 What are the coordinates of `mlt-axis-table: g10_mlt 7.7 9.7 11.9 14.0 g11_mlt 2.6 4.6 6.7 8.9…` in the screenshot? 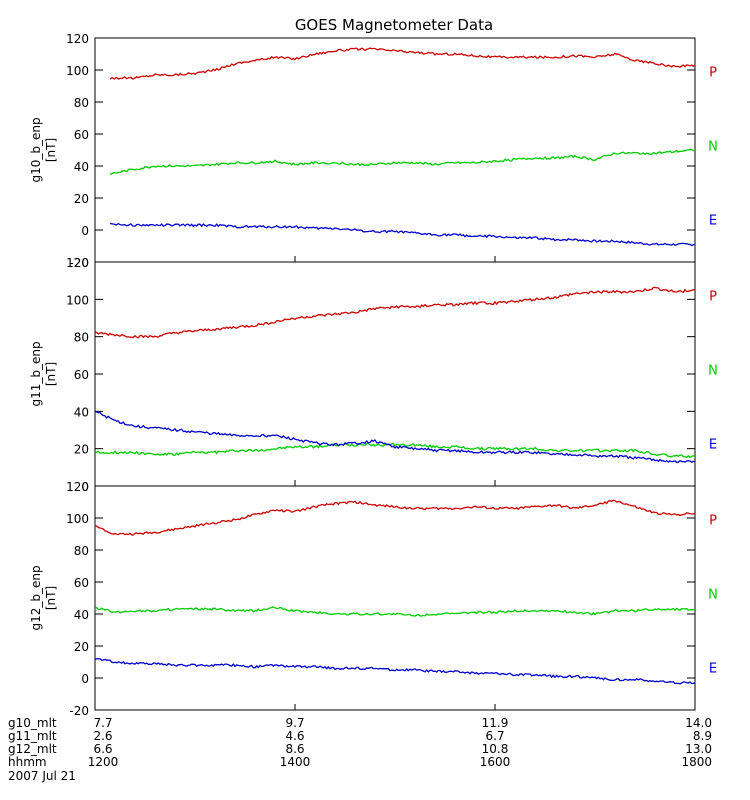 It's located at (360, 742).